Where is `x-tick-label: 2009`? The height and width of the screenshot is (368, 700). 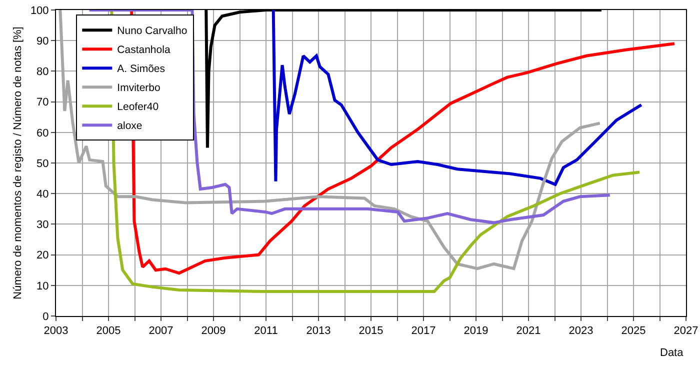 x-tick-label: 2009 is located at coordinates (213, 331).